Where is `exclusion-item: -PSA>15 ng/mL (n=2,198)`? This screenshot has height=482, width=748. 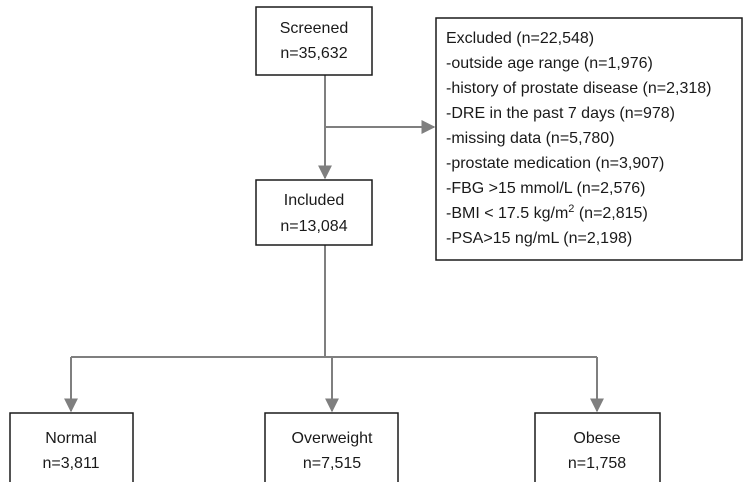
exclusion-item: -PSA>15 ng/mL (n=2,198) is located at coordinates (539, 238).